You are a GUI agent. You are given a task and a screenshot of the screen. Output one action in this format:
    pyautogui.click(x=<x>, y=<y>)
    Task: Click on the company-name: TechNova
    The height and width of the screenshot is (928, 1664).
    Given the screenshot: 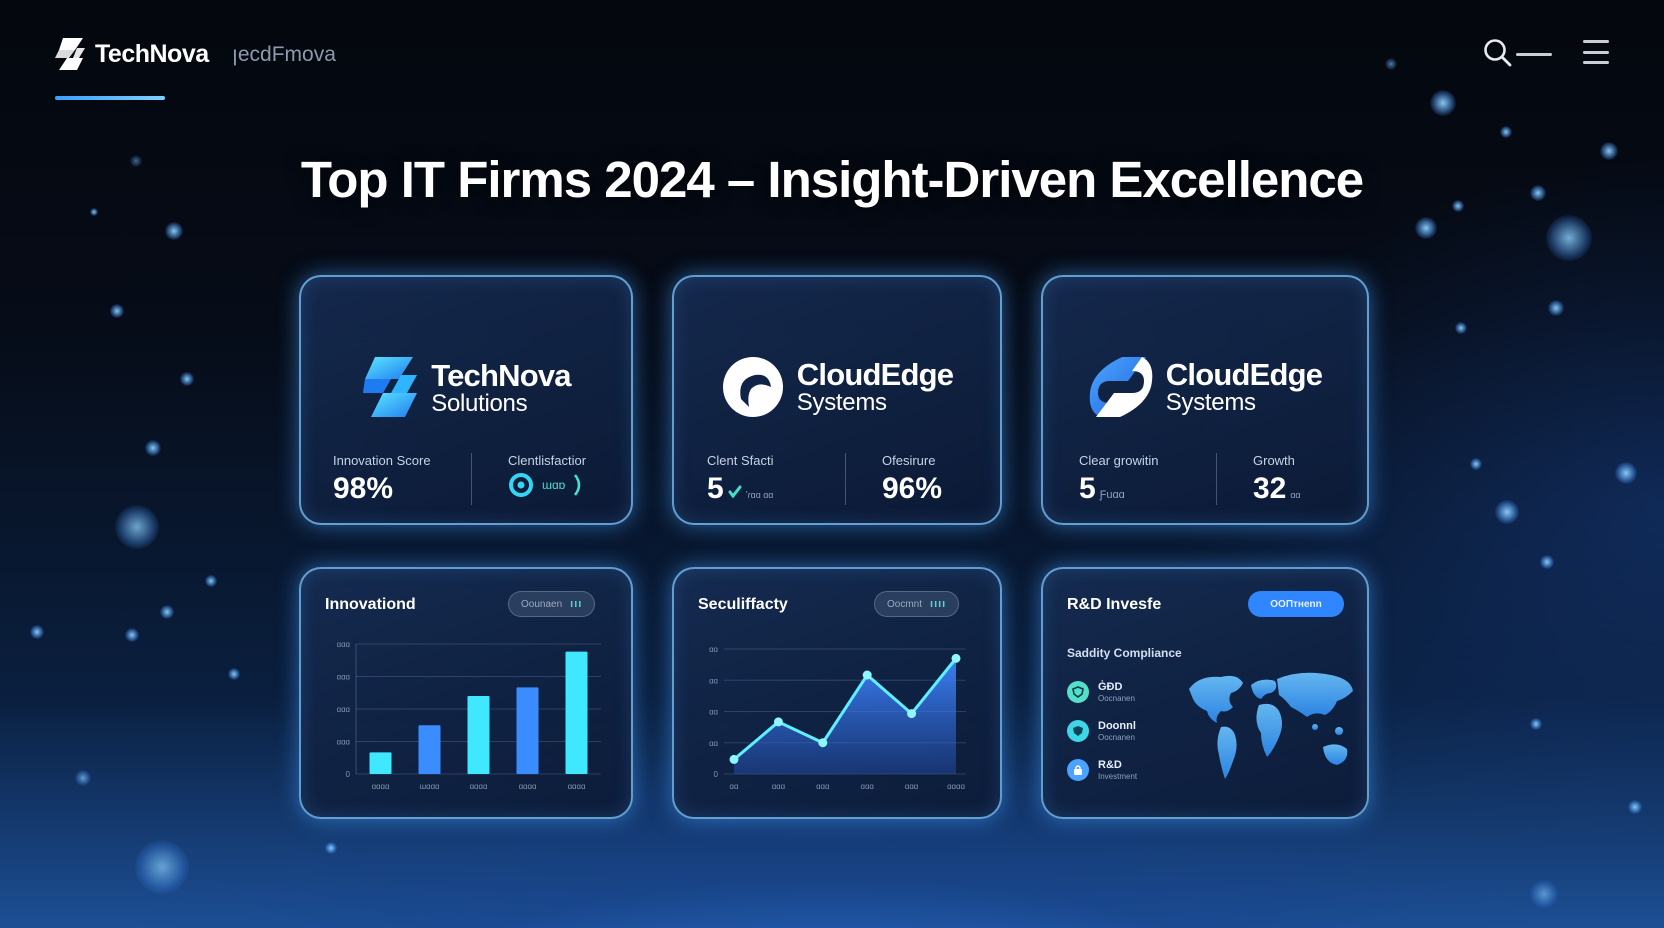 What is the action you would take?
    pyautogui.click(x=501, y=375)
    